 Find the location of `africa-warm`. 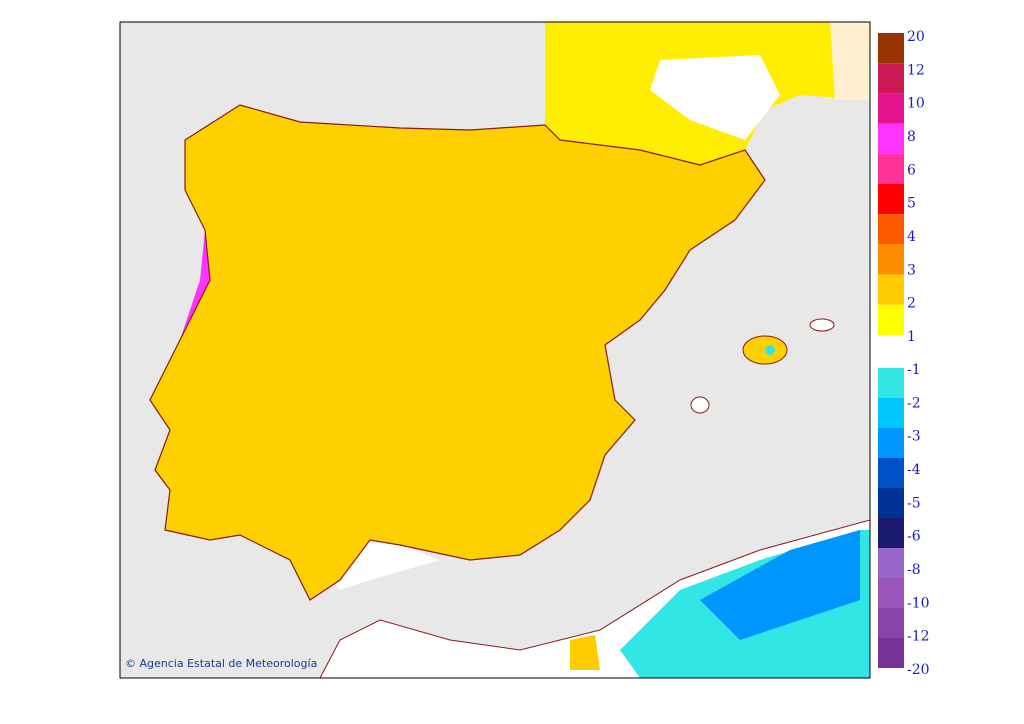

africa-warm is located at coordinates (585, 652).